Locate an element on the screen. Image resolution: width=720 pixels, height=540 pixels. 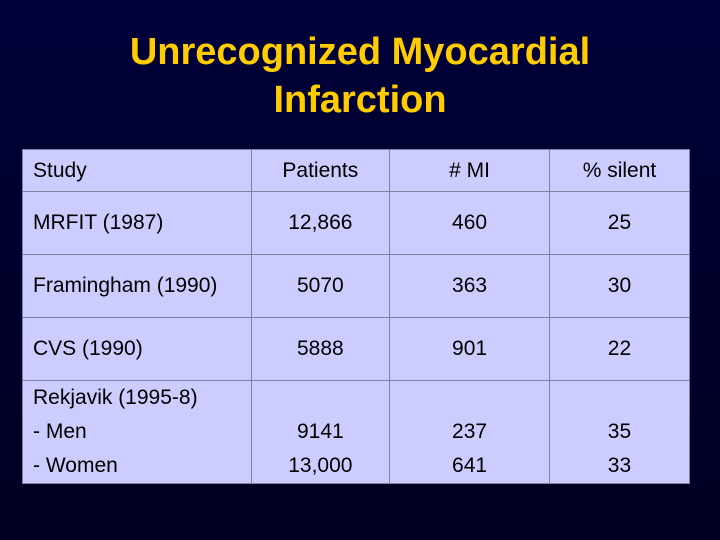
cell-mi: 237 641 is located at coordinates (469, 432).